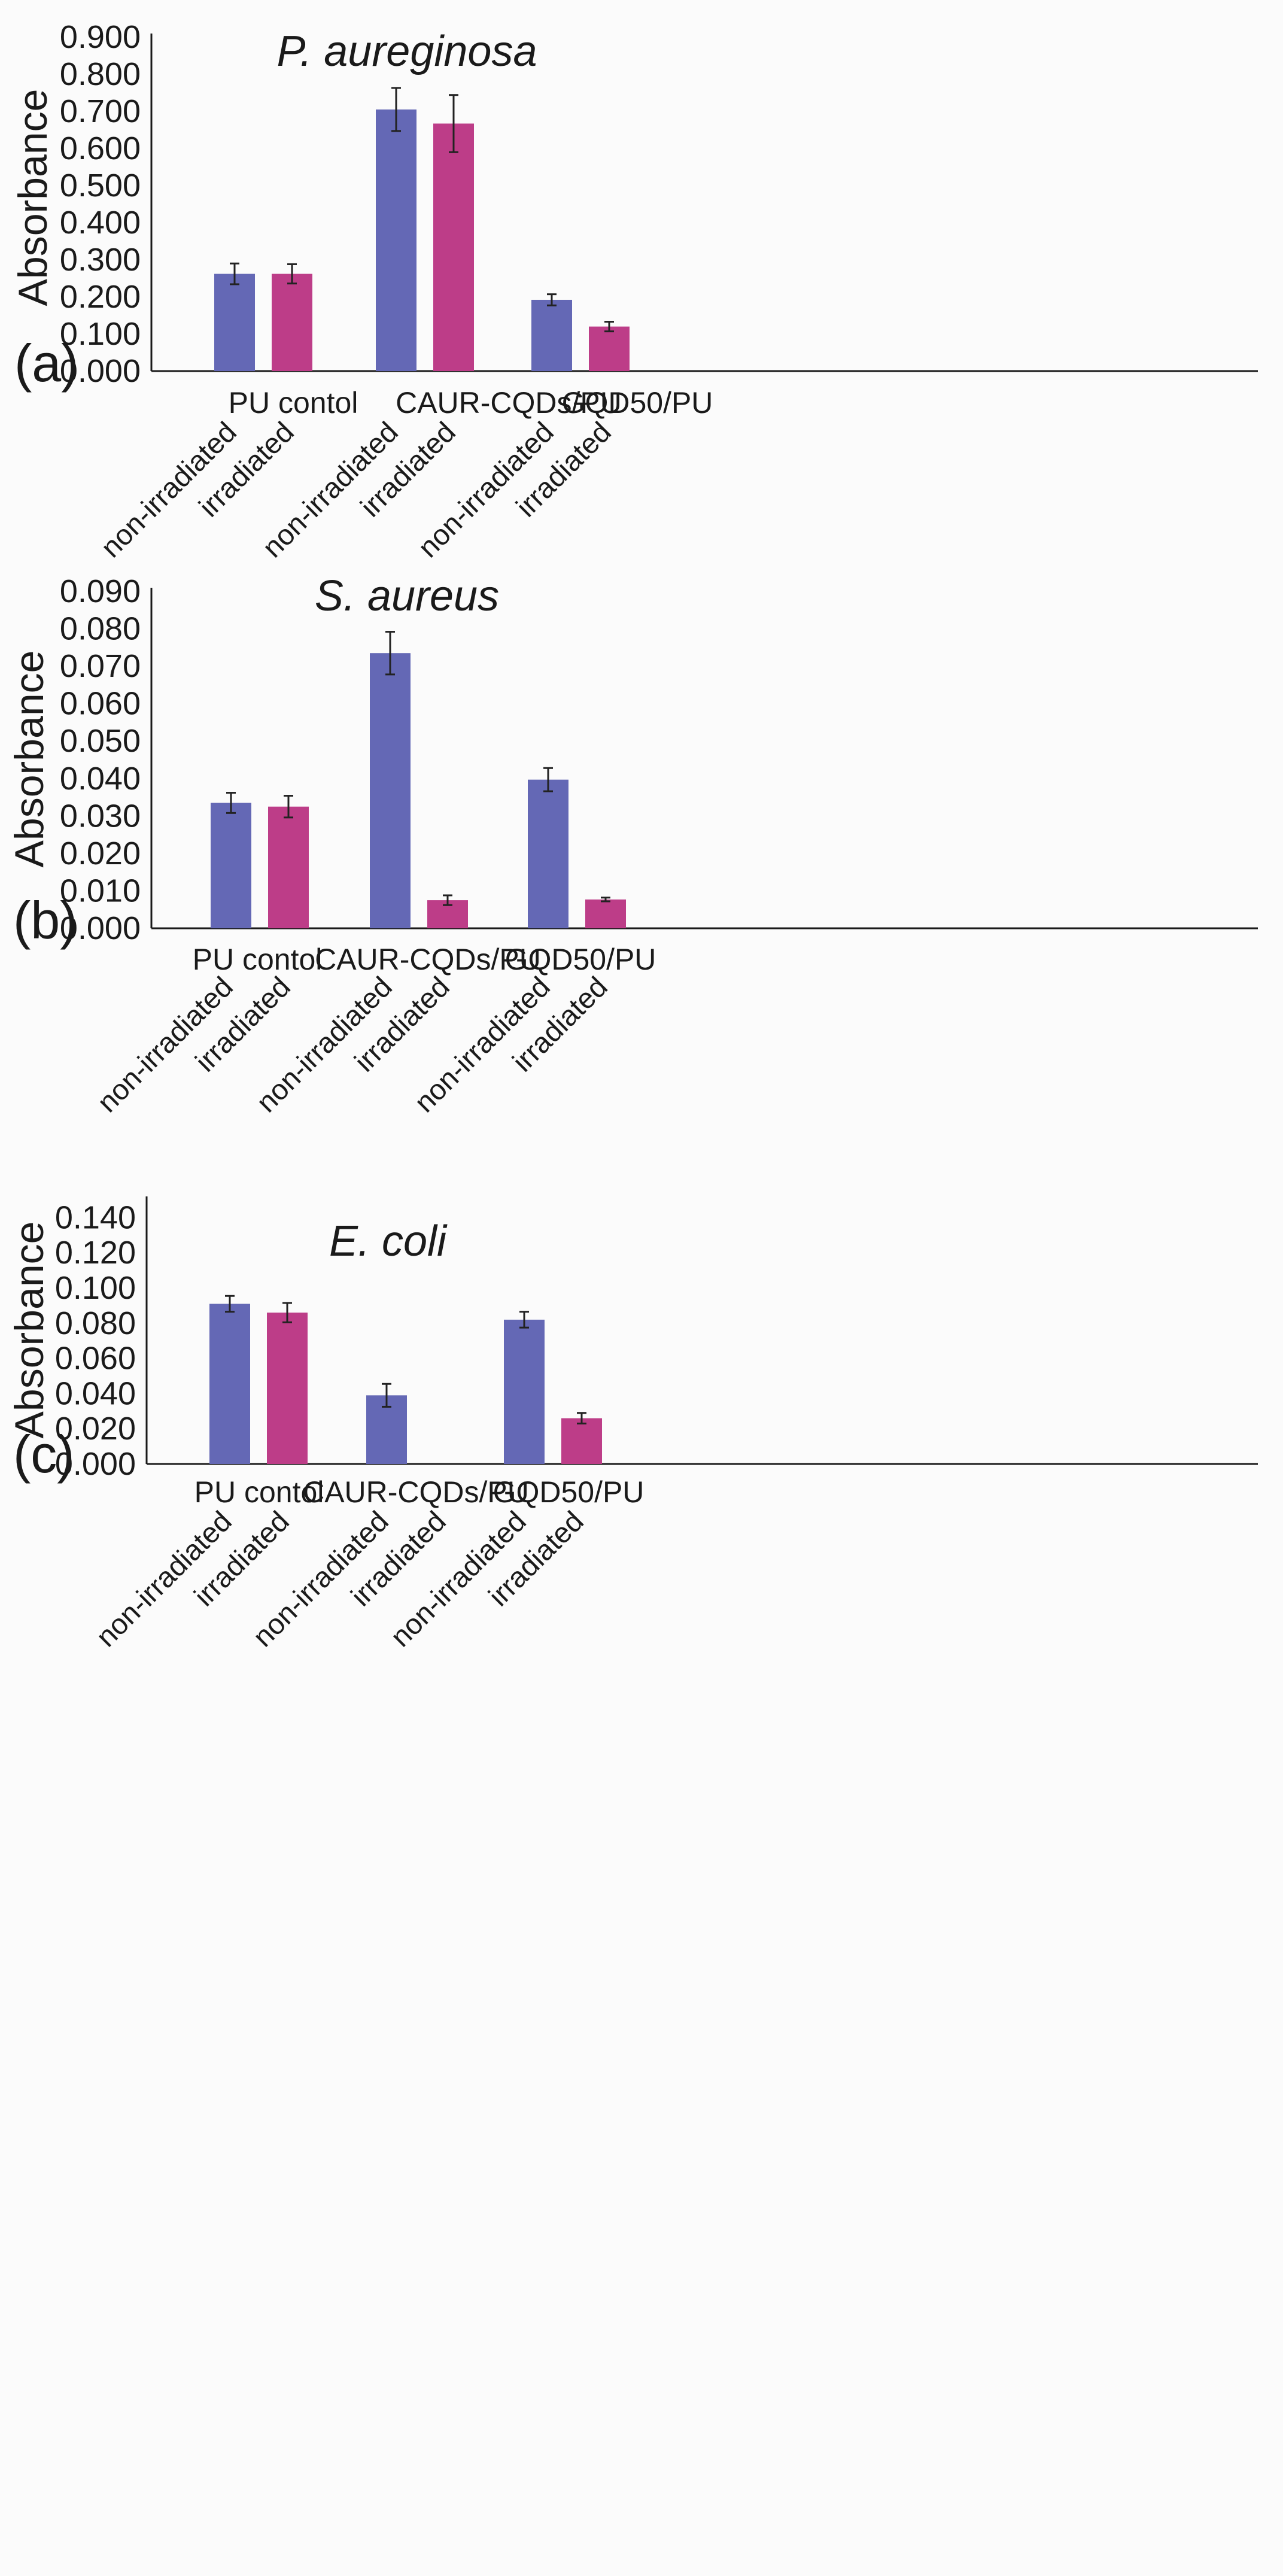 This screenshot has width=1283, height=2576. I want to click on y-tick-label: 0.400, so click(100, 223).